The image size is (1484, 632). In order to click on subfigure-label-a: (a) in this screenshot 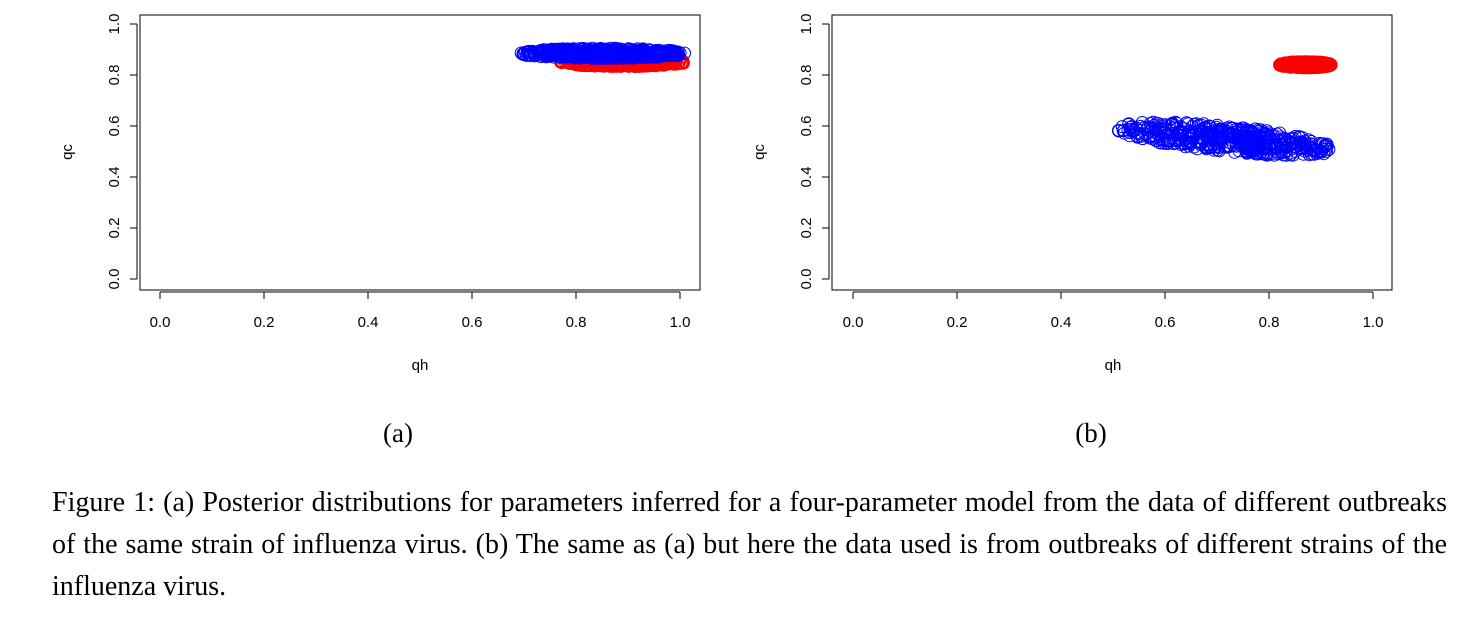, I will do `click(398, 433)`.